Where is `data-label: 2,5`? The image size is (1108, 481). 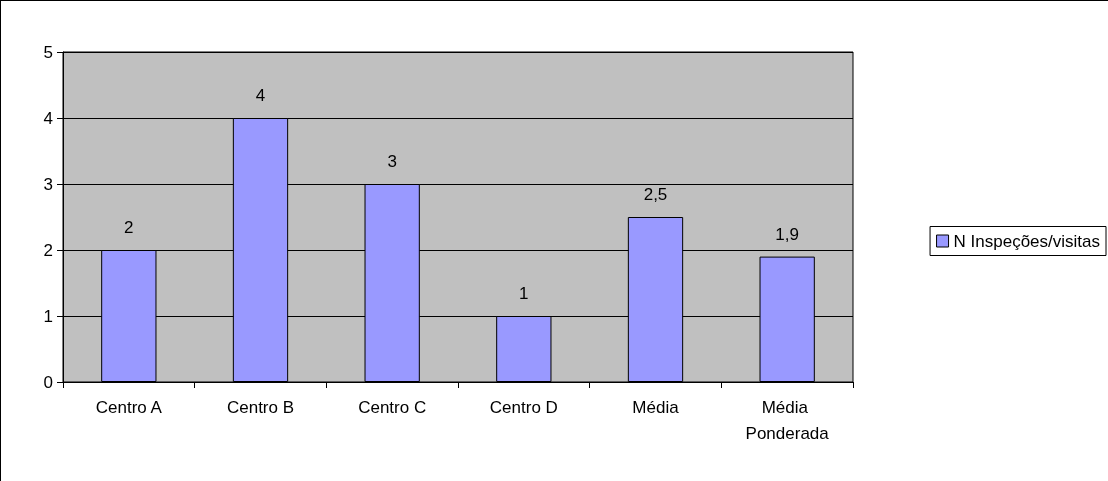 data-label: 2,5 is located at coordinates (655, 194).